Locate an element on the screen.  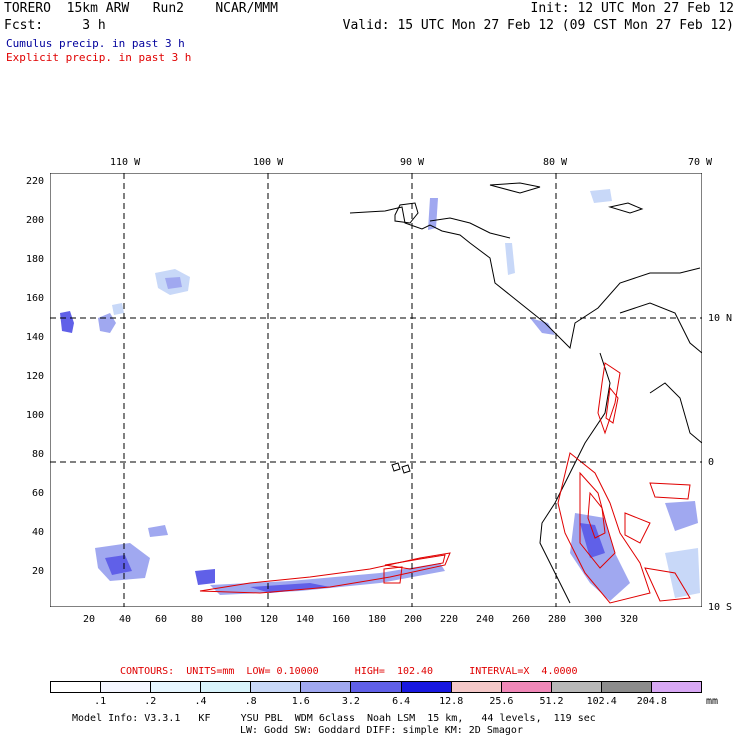
left-tick-140: 140 is located at coordinates (35, 337).